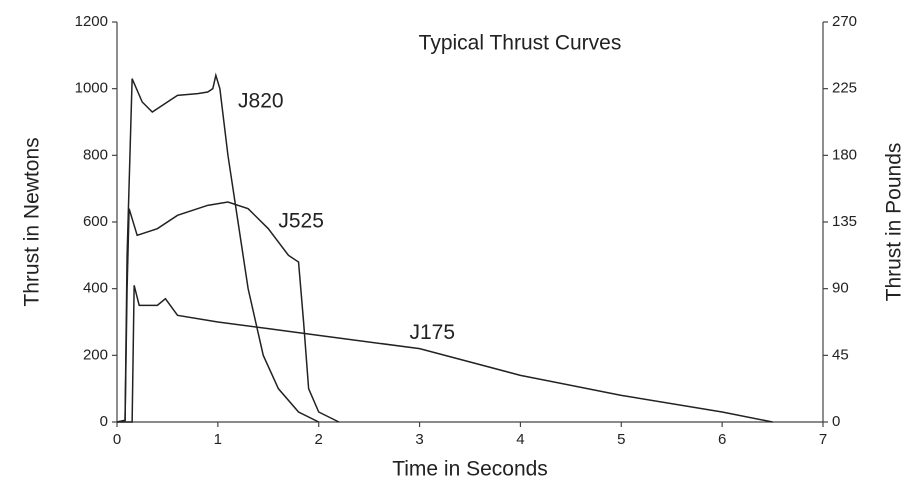 The image size is (920, 488). Describe the element at coordinates (844, 88) in the screenshot. I see `y2-tick-label: 225` at that location.